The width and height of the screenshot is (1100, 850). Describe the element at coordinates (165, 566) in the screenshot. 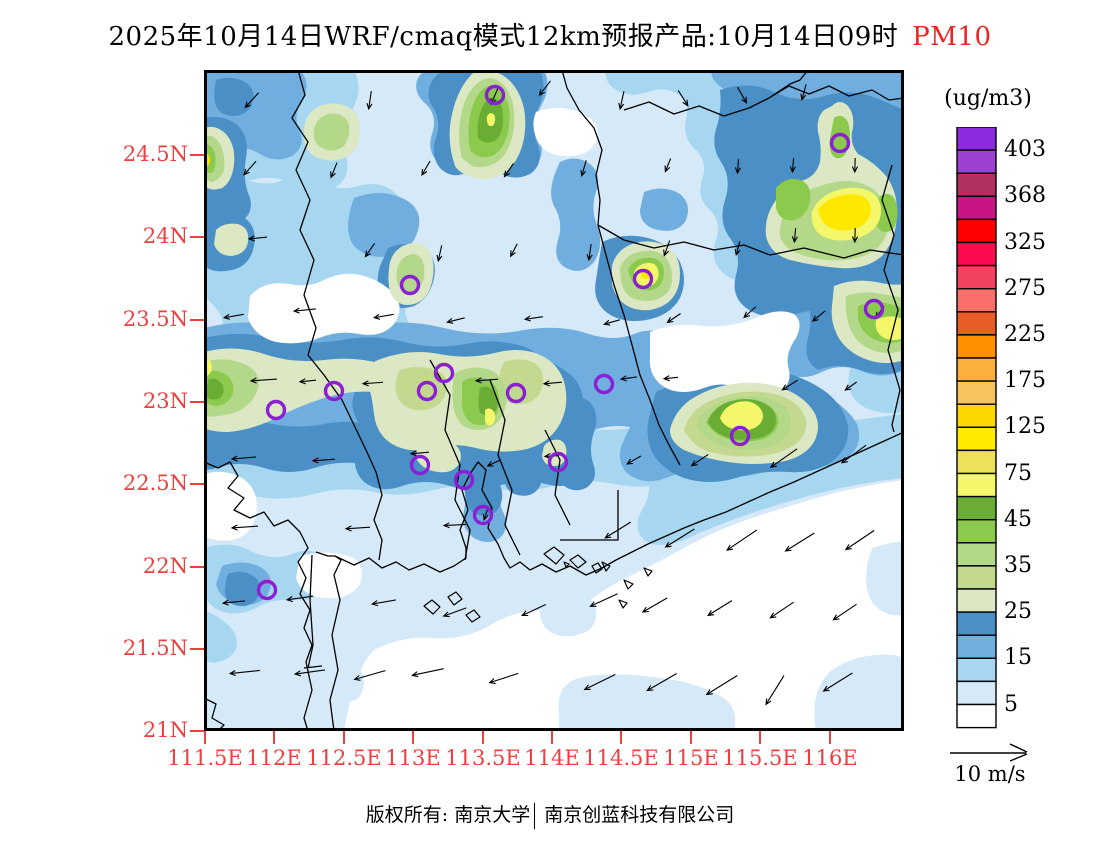

I see `lat-label: 22N` at that location.